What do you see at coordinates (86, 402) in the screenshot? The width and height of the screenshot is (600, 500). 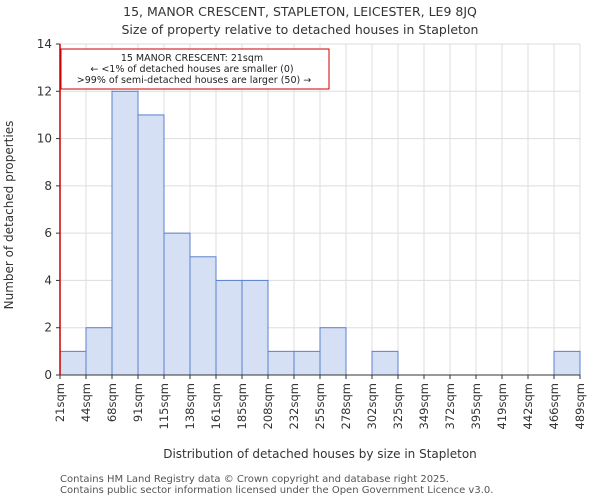 I see `x-tick-label: 44sqm` at bounding box center [86, 402].